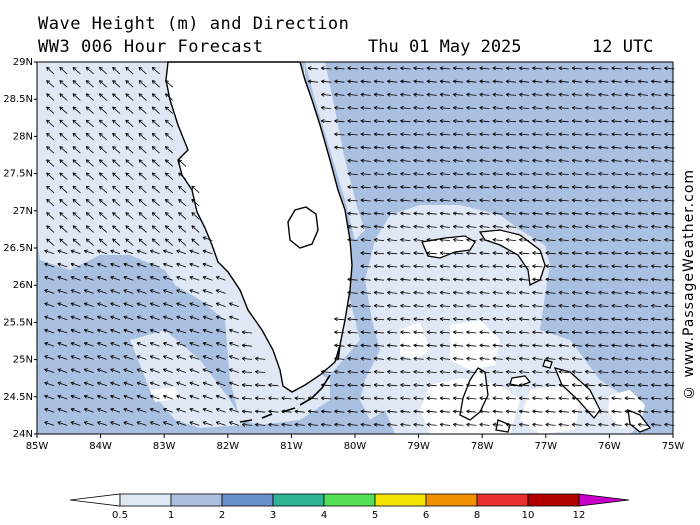 The width and height of the screenshot is (700, 525). I want to click on legend-label: 12, so click(579, 515).